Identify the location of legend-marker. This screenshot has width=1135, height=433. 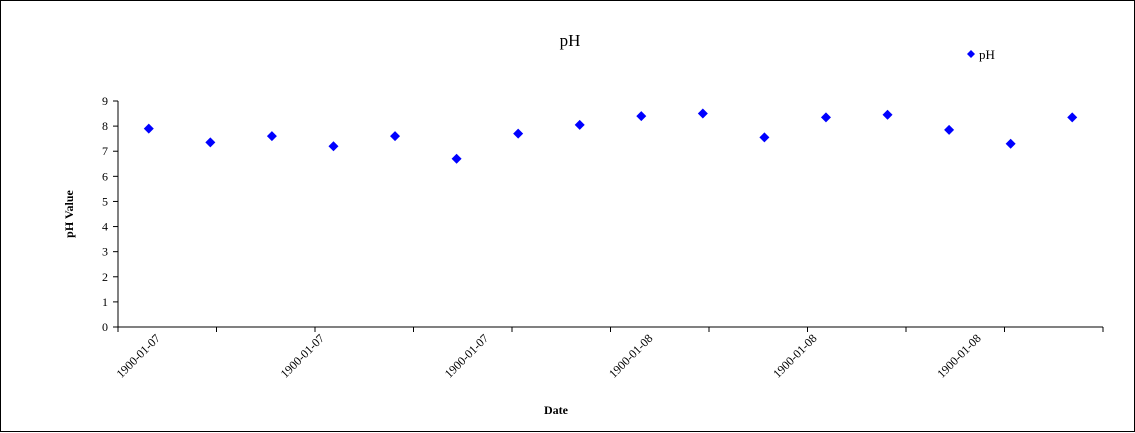
(971, 54).